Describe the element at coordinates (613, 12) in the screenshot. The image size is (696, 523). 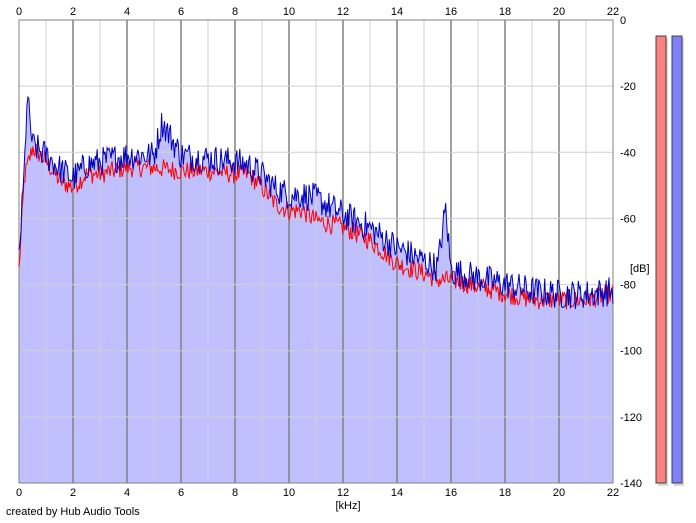
I see `x-tick-label-top: 22` at that location.